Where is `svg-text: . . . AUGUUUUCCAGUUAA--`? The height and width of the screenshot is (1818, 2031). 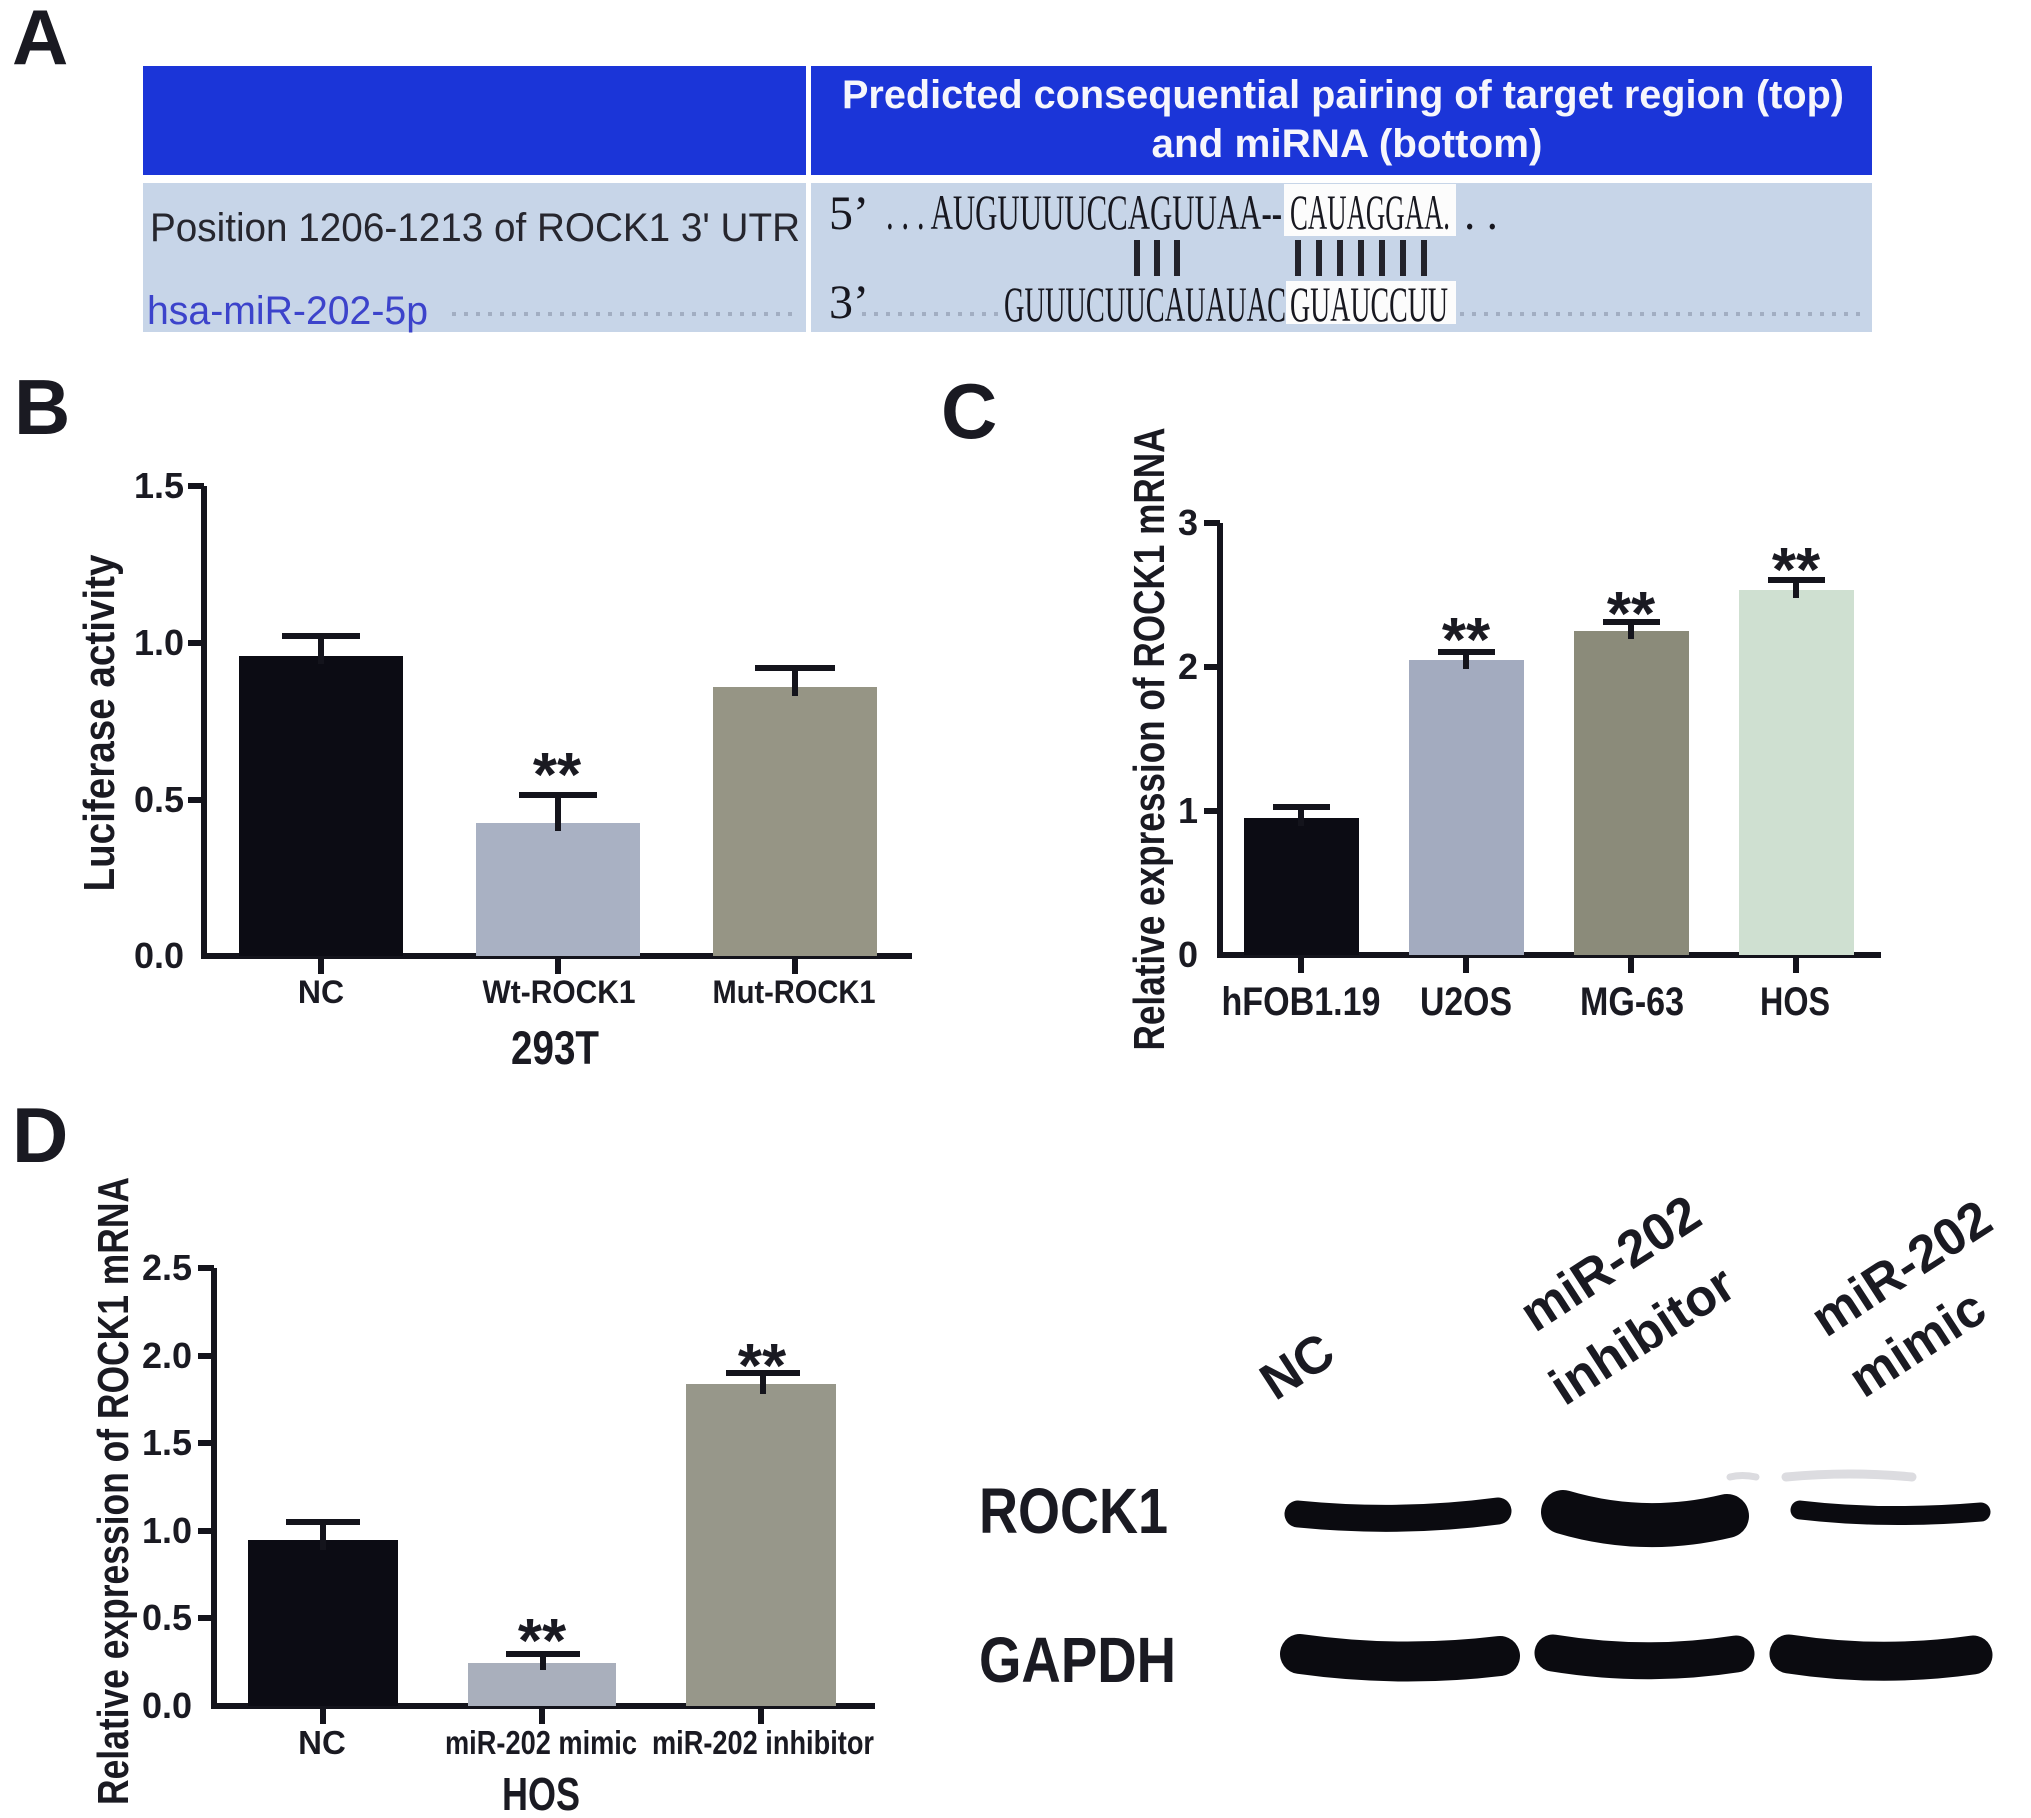
svg-text: . . . AUGUUUUCCAGUUAA-- is located at coordinates (1084, 212).